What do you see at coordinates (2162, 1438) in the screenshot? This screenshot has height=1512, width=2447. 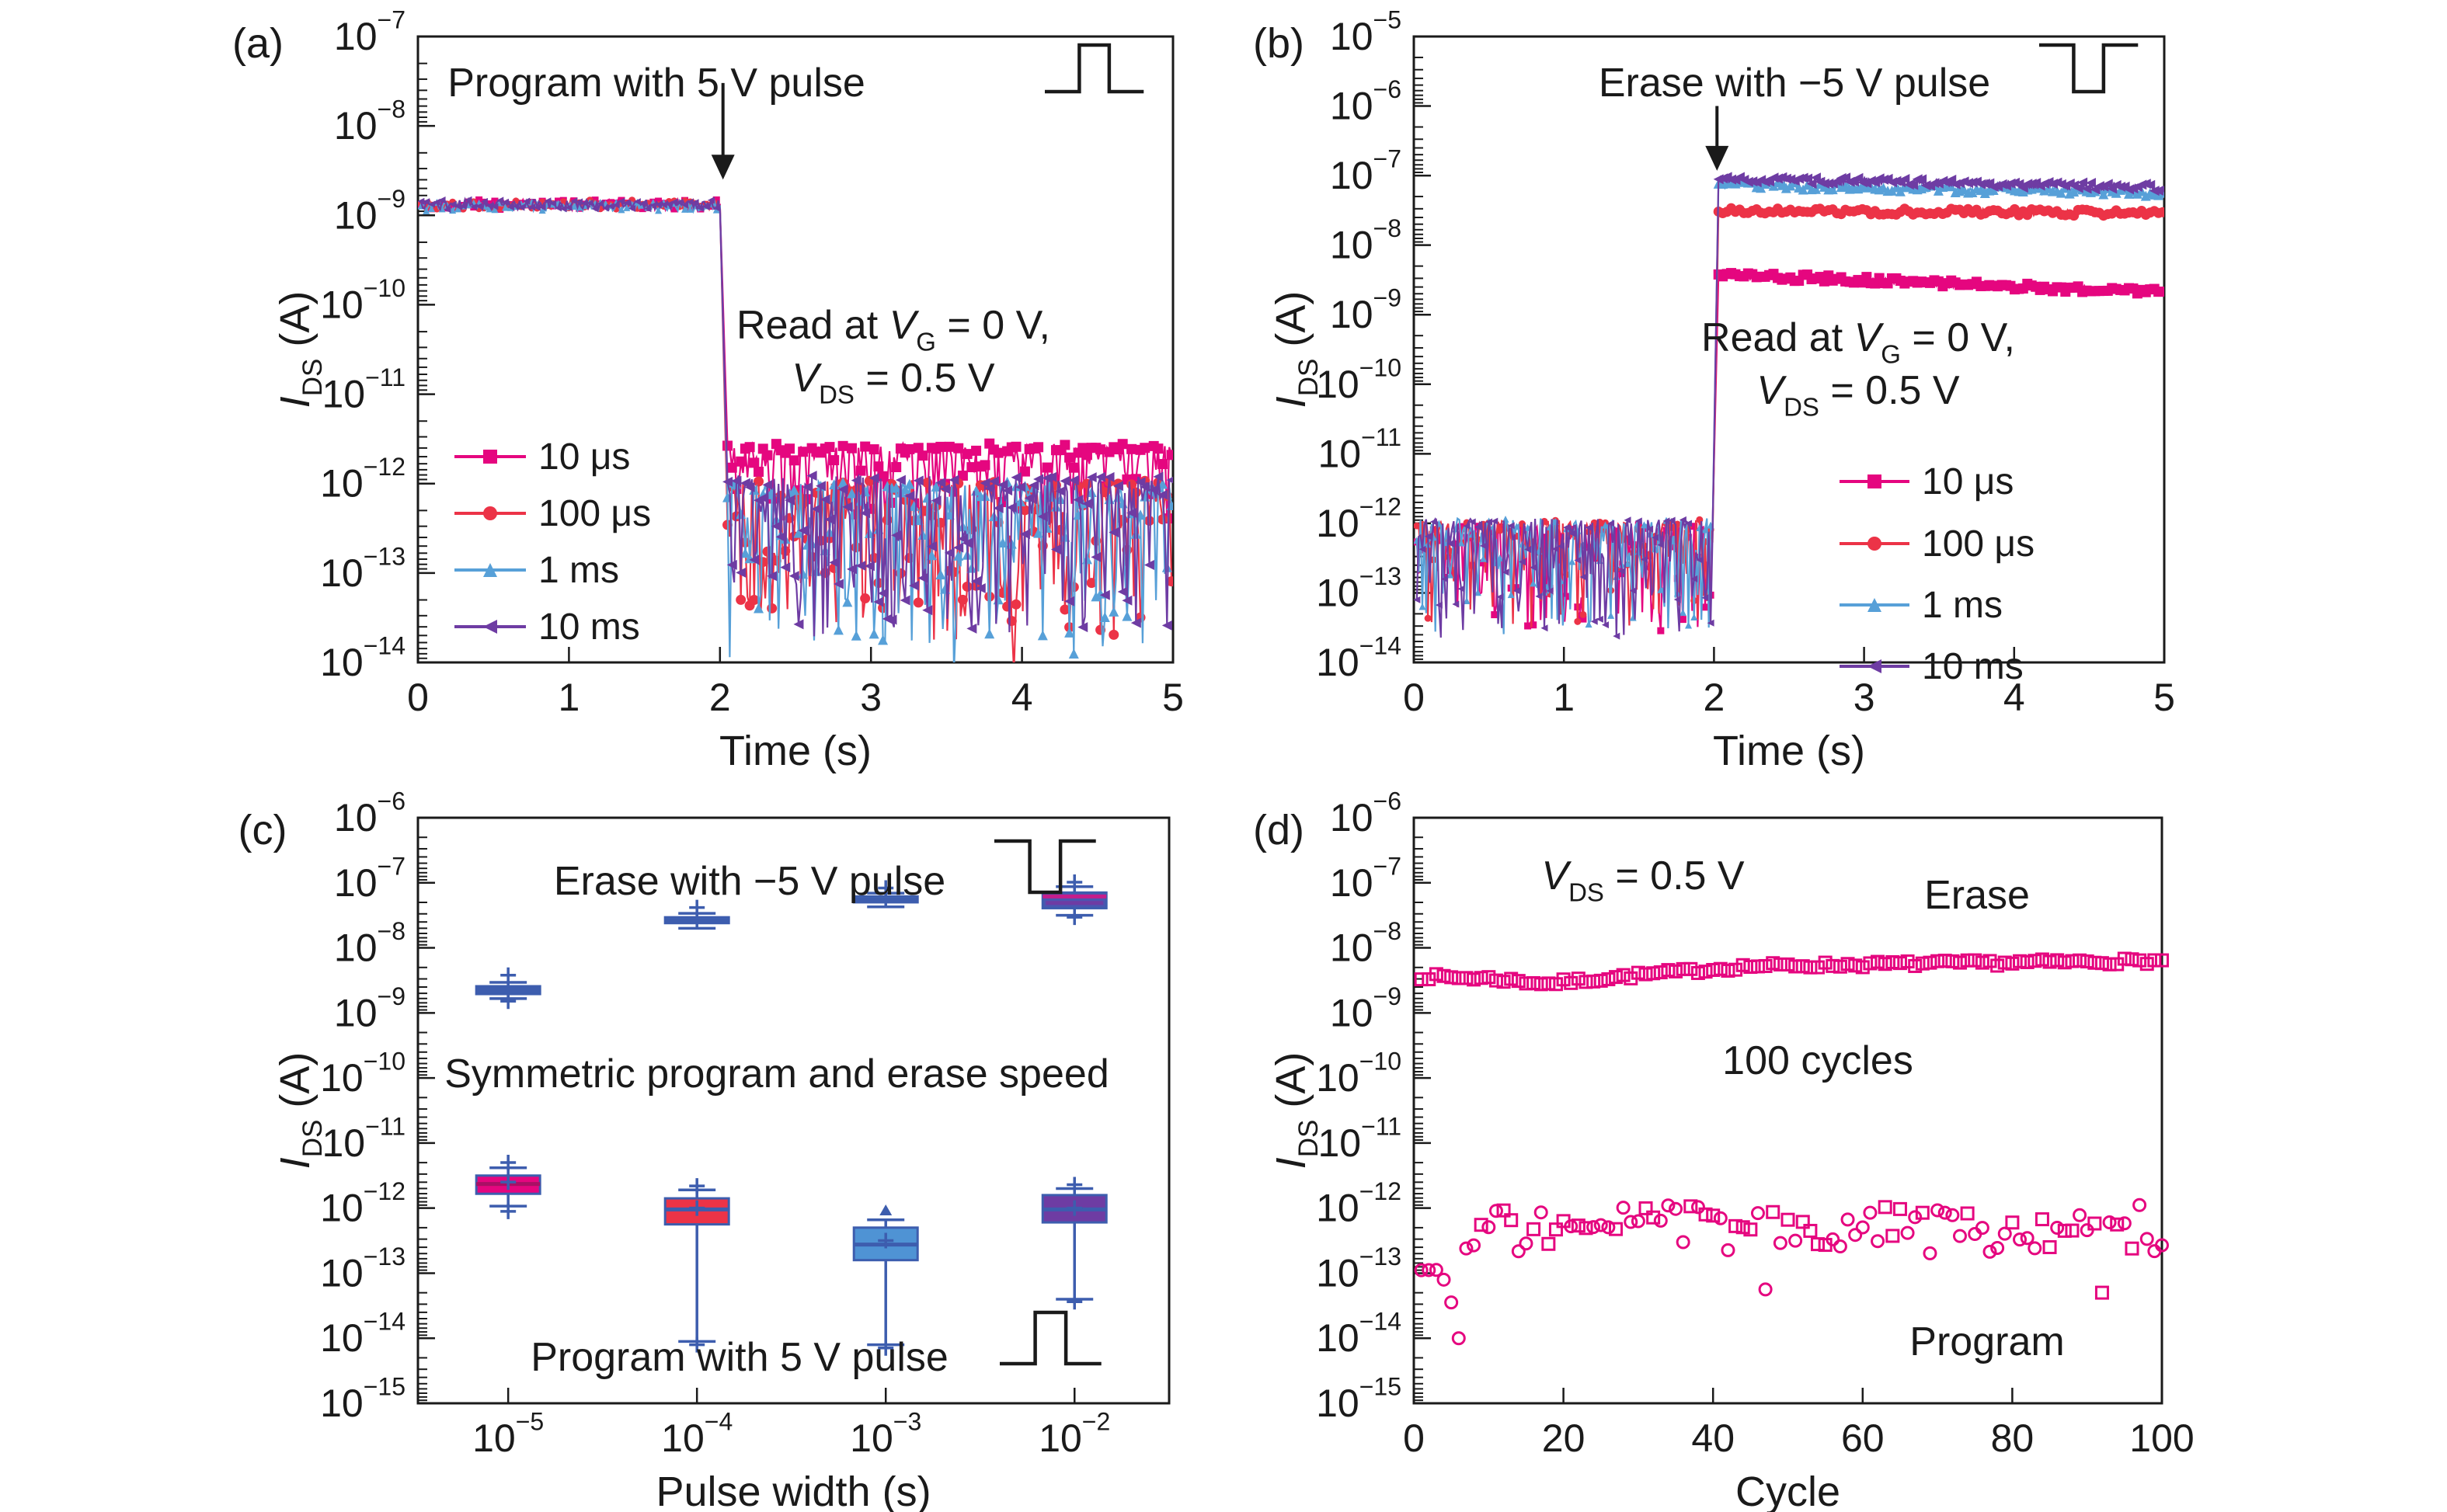 I see `x-tick-label: 100` at bounding box center [2162, 1438].